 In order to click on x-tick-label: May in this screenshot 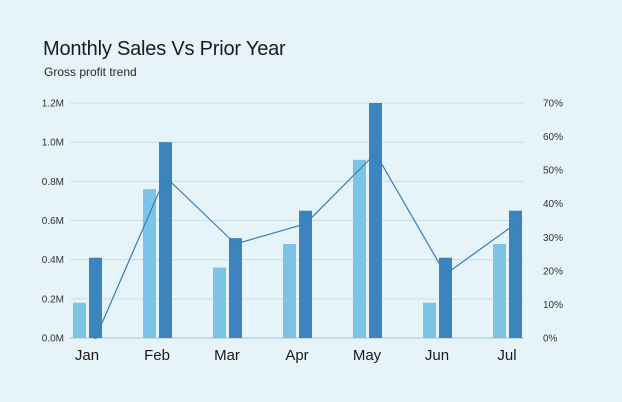, I will do `click(367, 355)`.